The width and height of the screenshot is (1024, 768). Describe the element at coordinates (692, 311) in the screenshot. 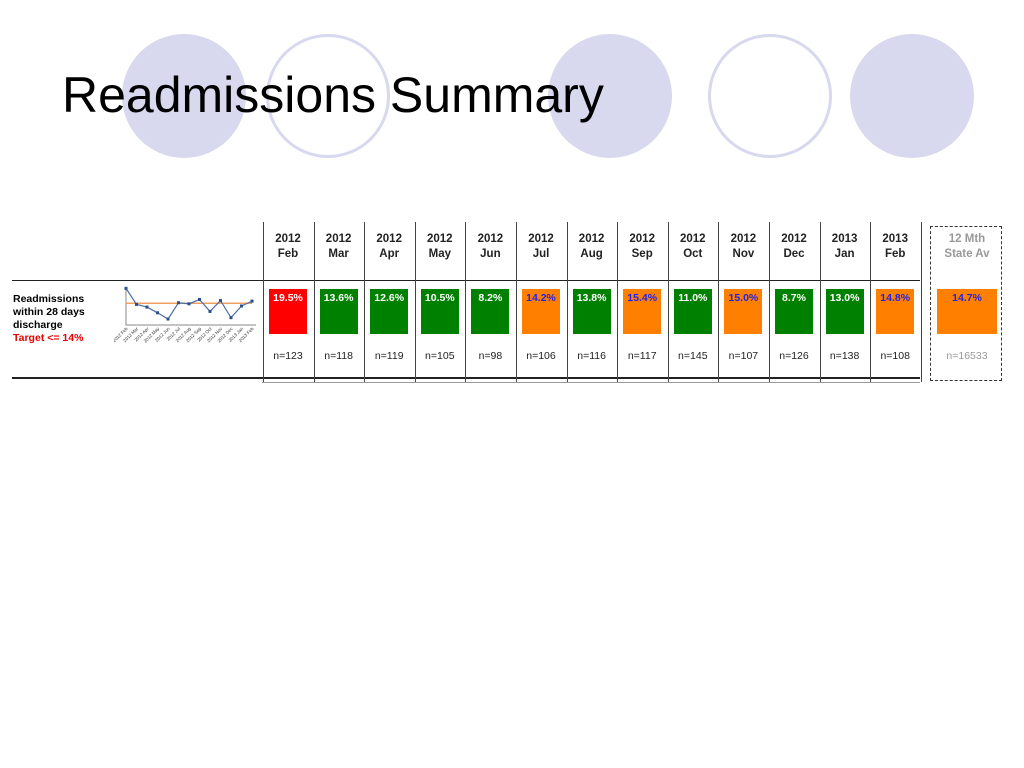

I see `readmission-rate-cell: 11.0%` at that location.